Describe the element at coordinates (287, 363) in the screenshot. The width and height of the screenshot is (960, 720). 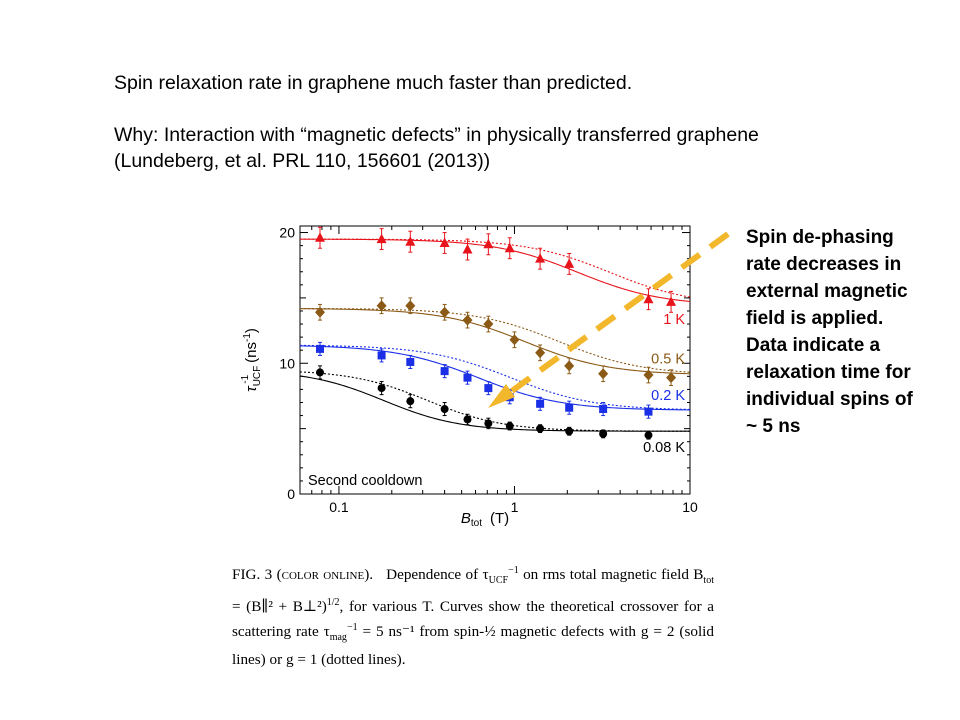
I see `y-tick-label: 10` at that location.